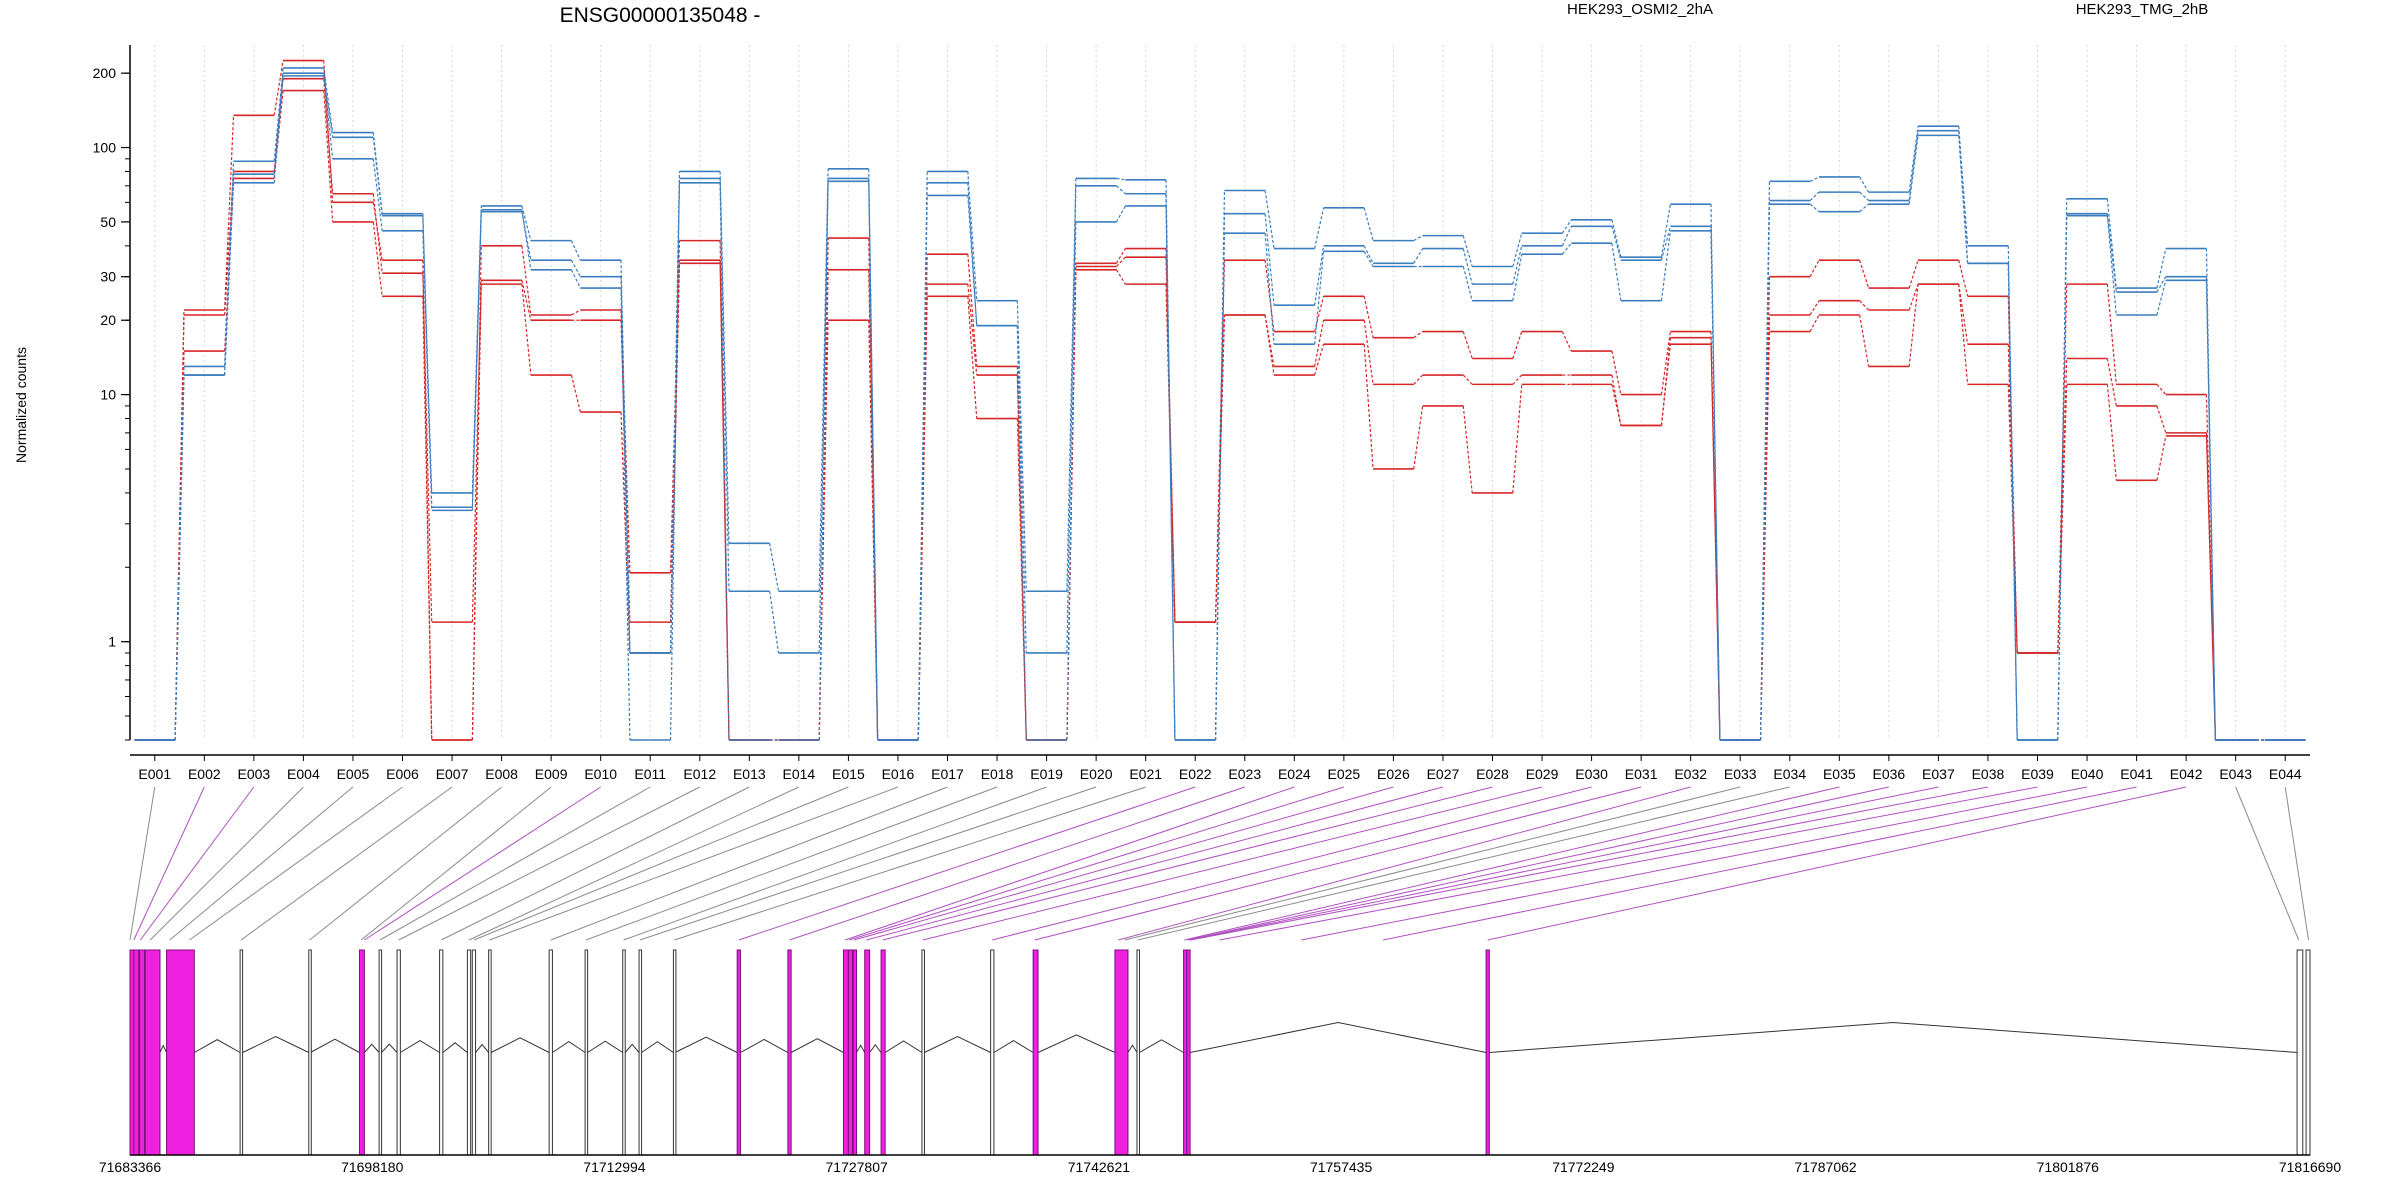 The width and height of the screenshot is (2400, 1200). Describe the element at coordinates (1889, 774) in the screenshot. I see `x-tick-label-e036: E036` at that location.